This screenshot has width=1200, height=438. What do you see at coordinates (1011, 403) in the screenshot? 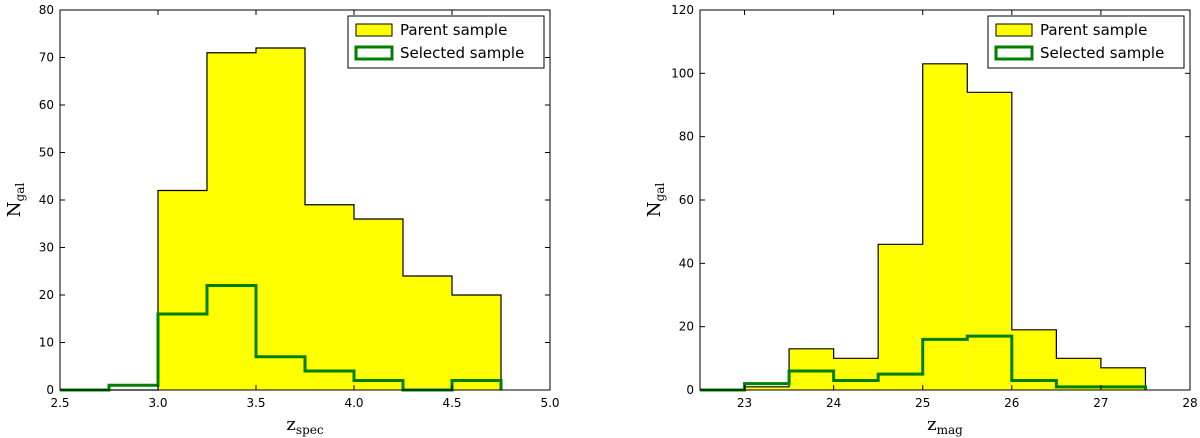
I see `x-tick-label: 26` at bounding box center [1011, 403].